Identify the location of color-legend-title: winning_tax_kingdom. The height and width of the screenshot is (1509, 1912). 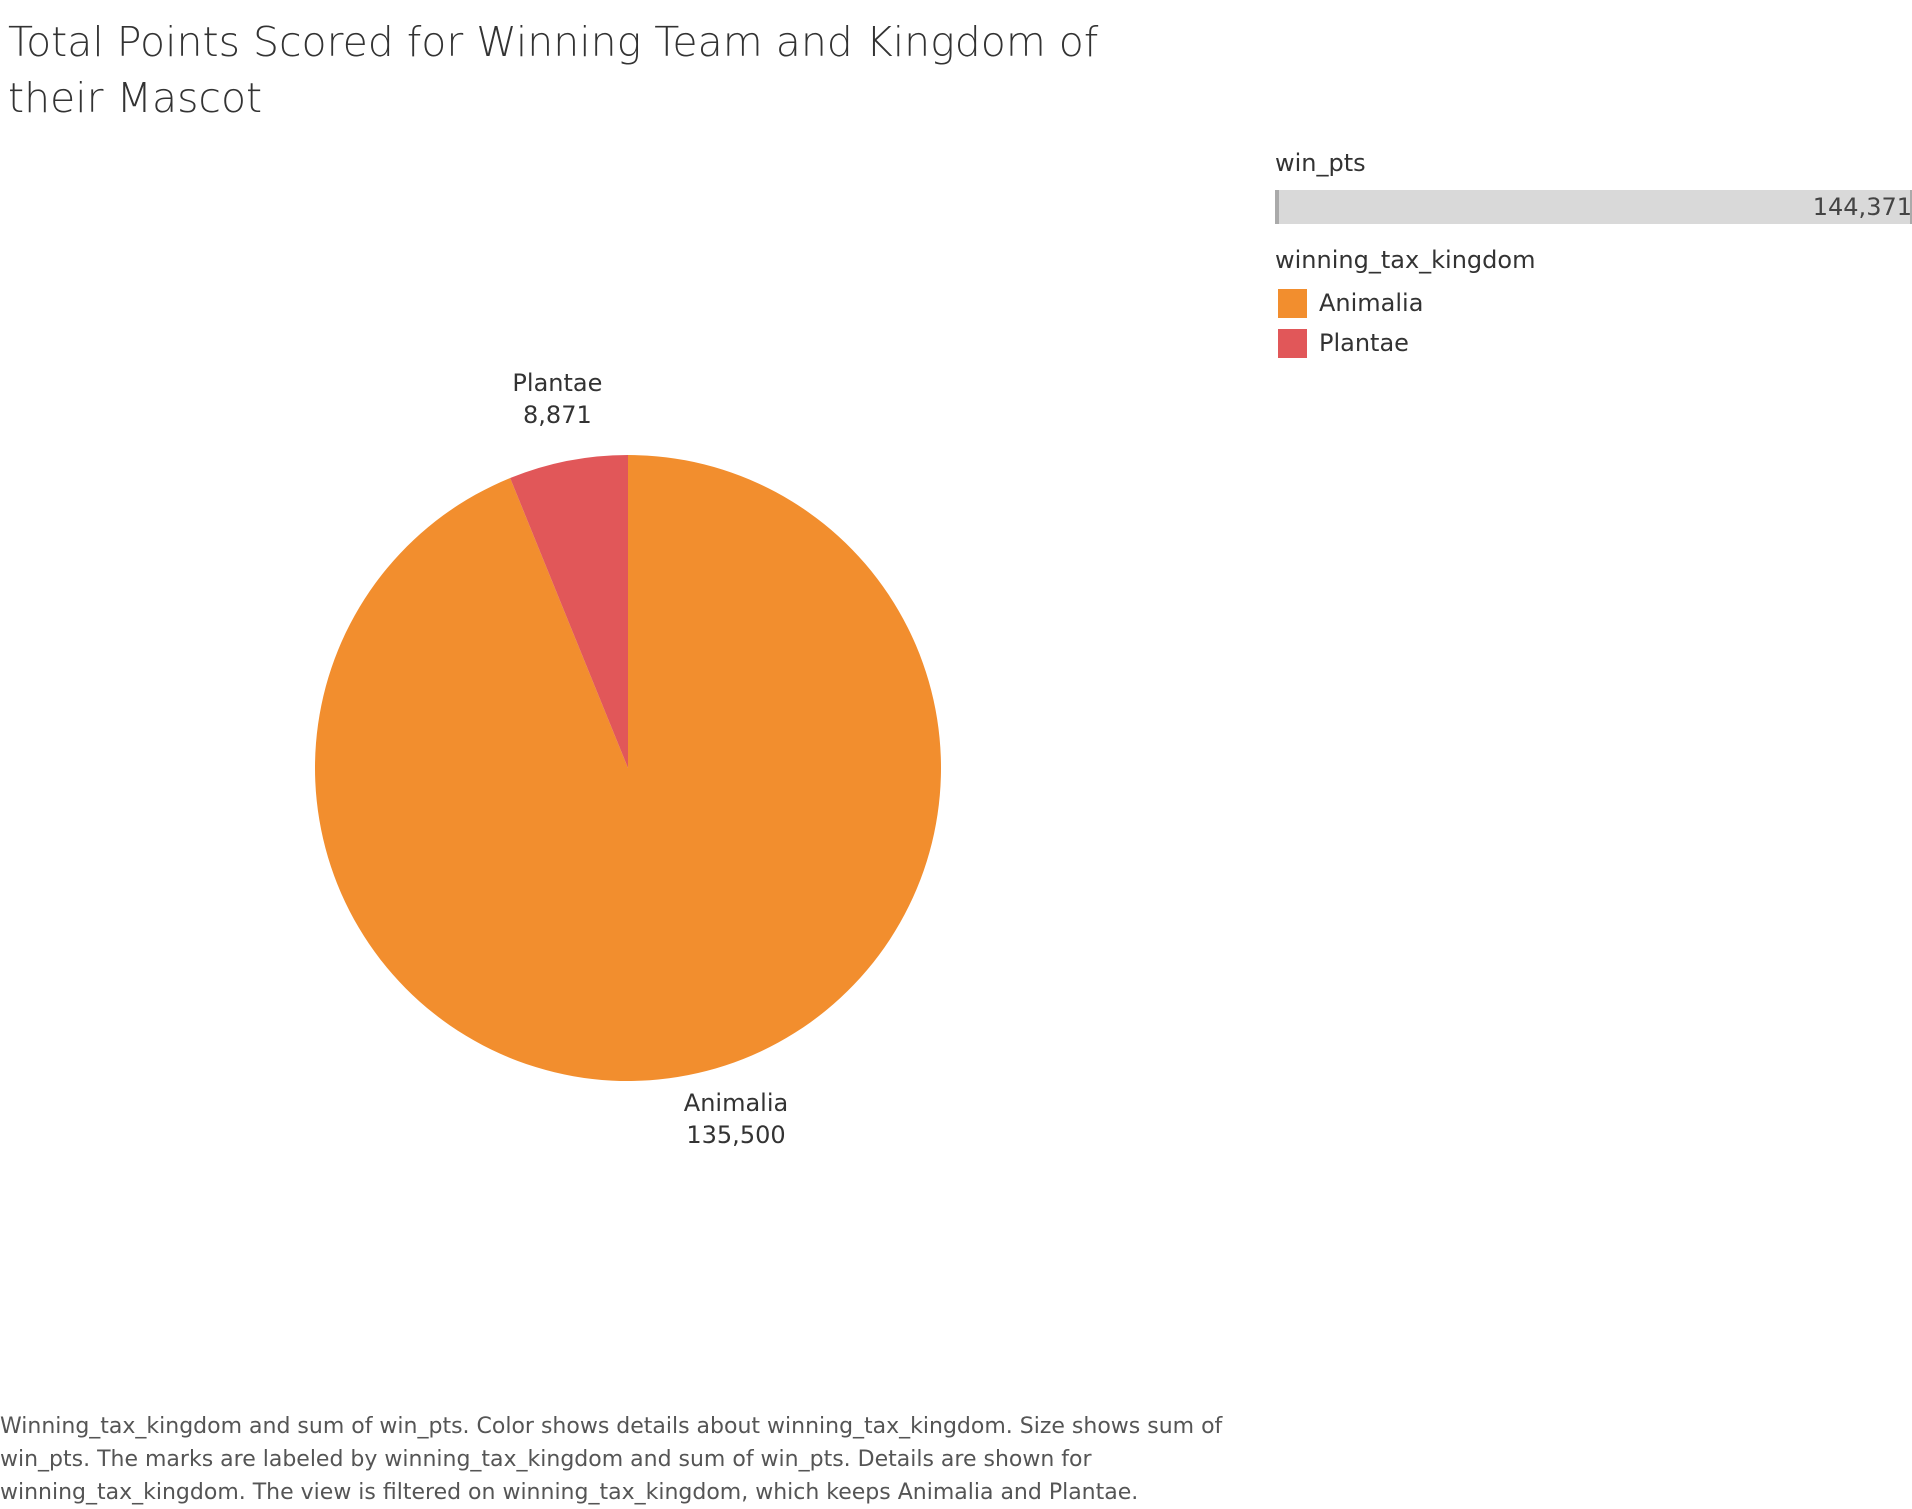
(1405, 260).